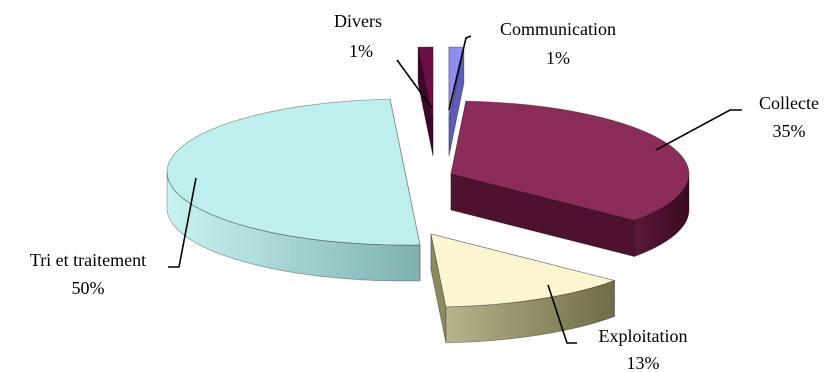 The image size is (832, 372). What do you see at coordinates (558, 29) in the screenshot?
I see `label-communication-name: Communication` at bounding box center [558, 29].